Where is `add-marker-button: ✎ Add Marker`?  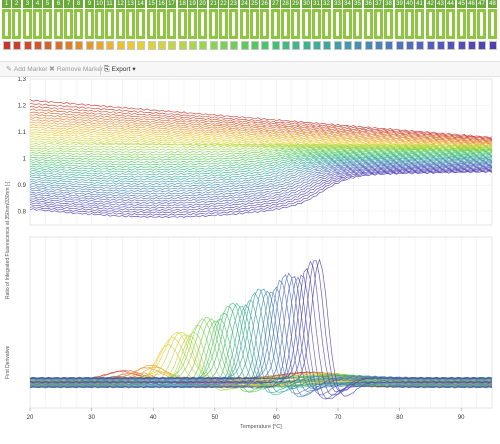 add-marker-button: ✎ Add Marker is located at coordinates (26, 69).